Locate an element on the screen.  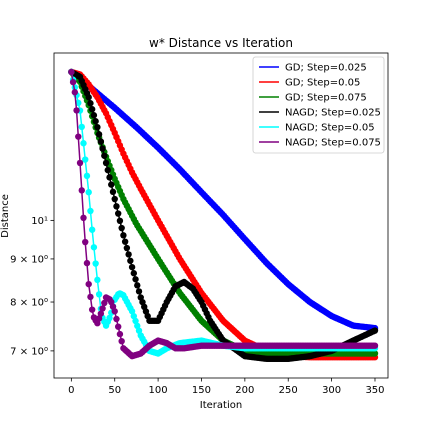
x-tick-label: 250 is located at coordinates (288, 390).